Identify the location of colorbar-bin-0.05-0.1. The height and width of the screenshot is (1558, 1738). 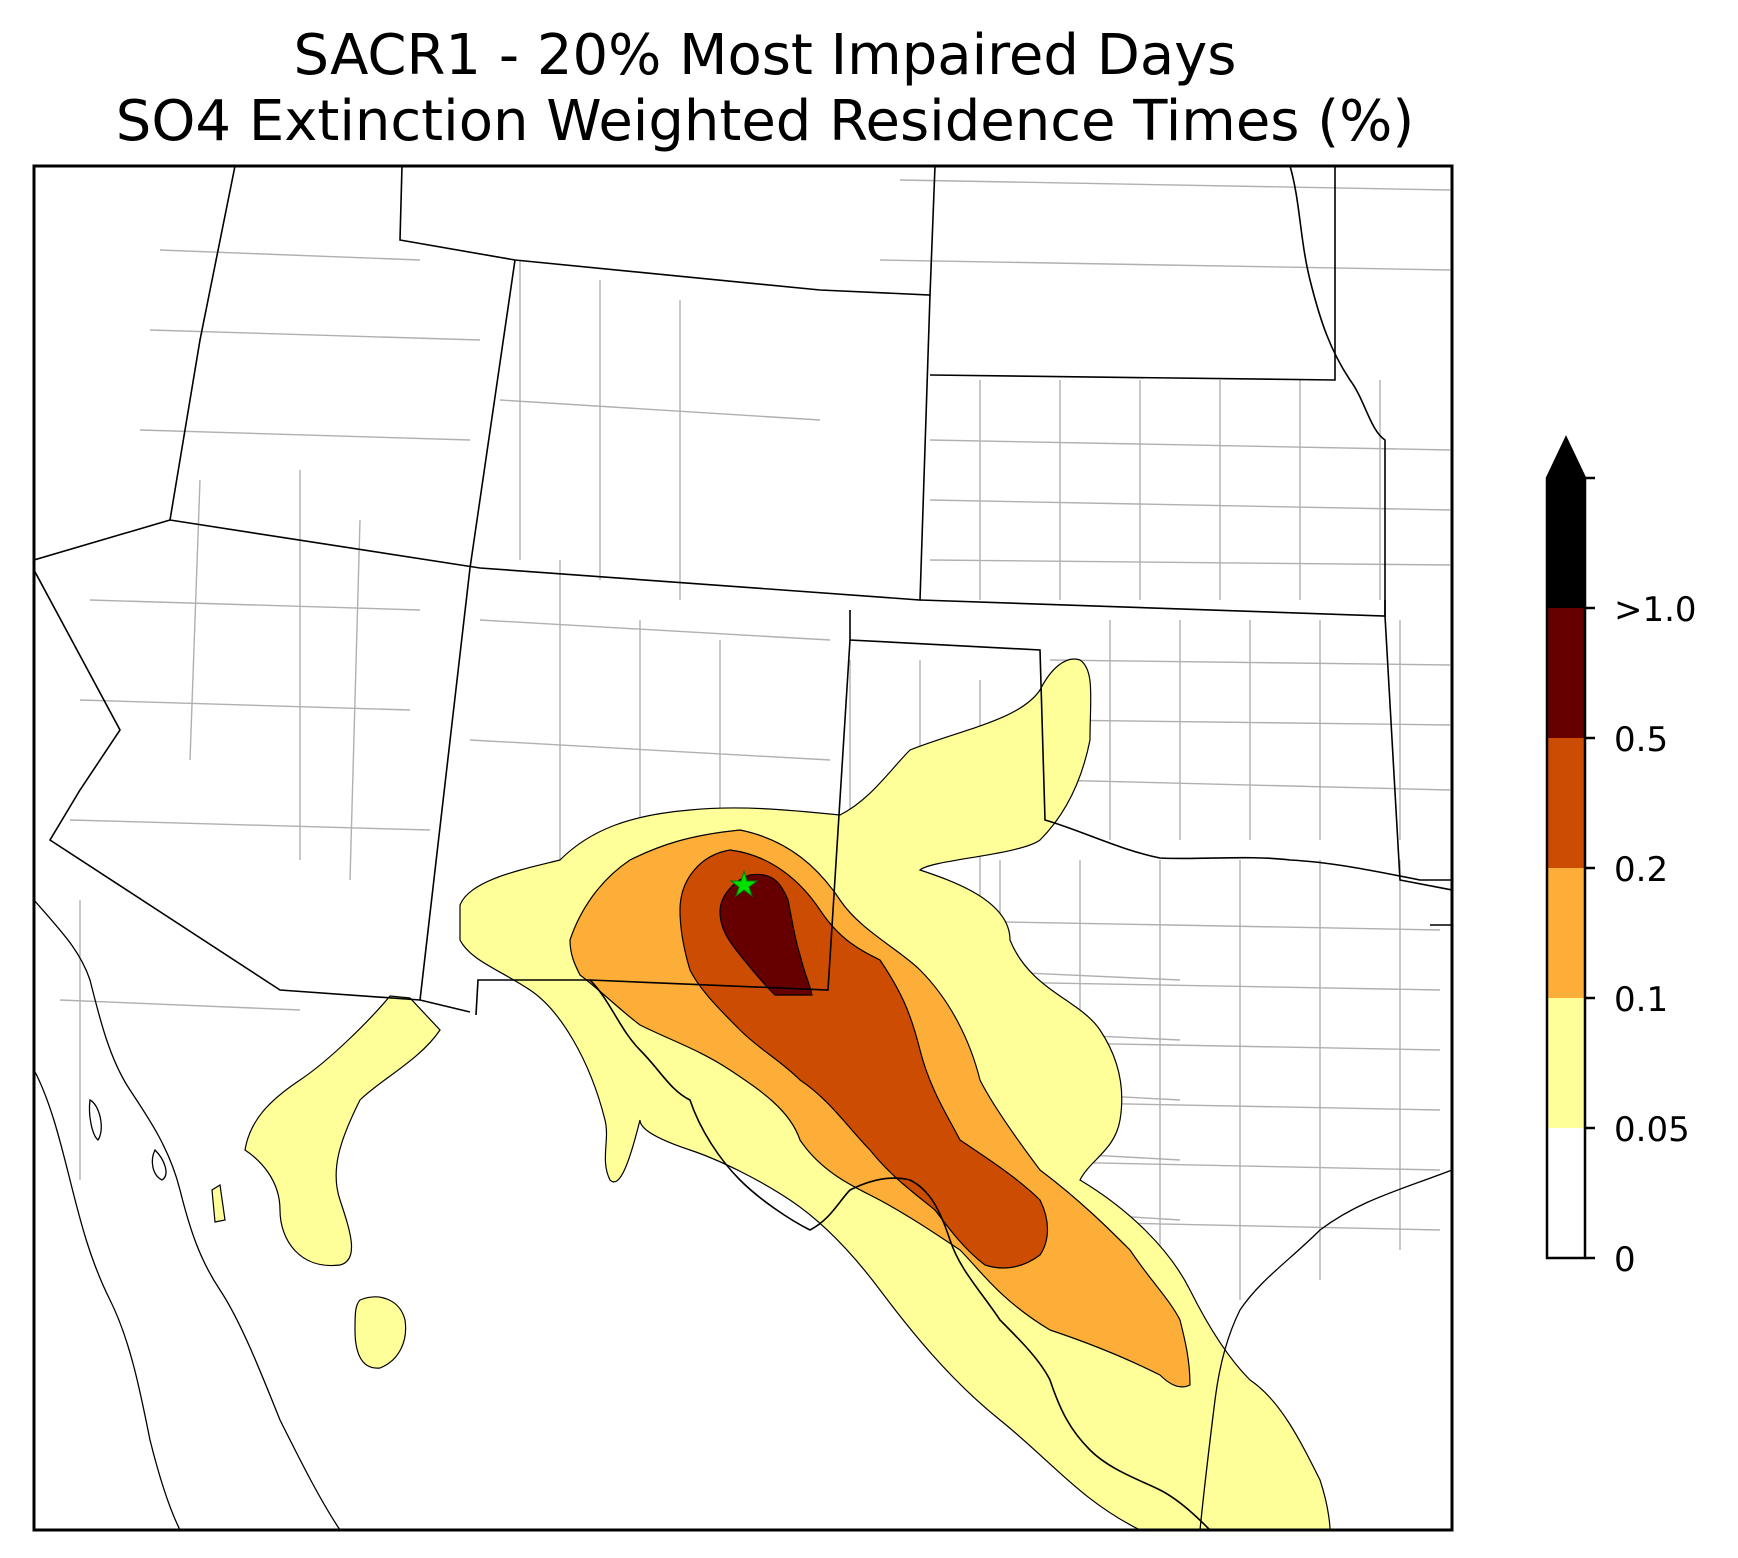
(1566, 1063).